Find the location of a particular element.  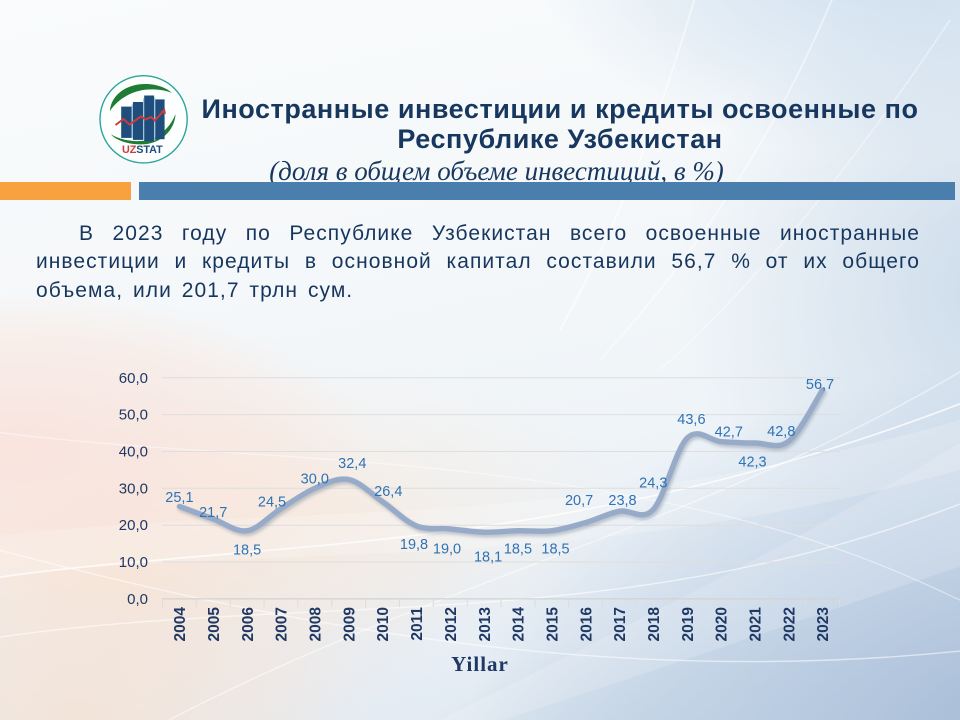

svg-text: 26,4 is located at coordinates (388, 492).